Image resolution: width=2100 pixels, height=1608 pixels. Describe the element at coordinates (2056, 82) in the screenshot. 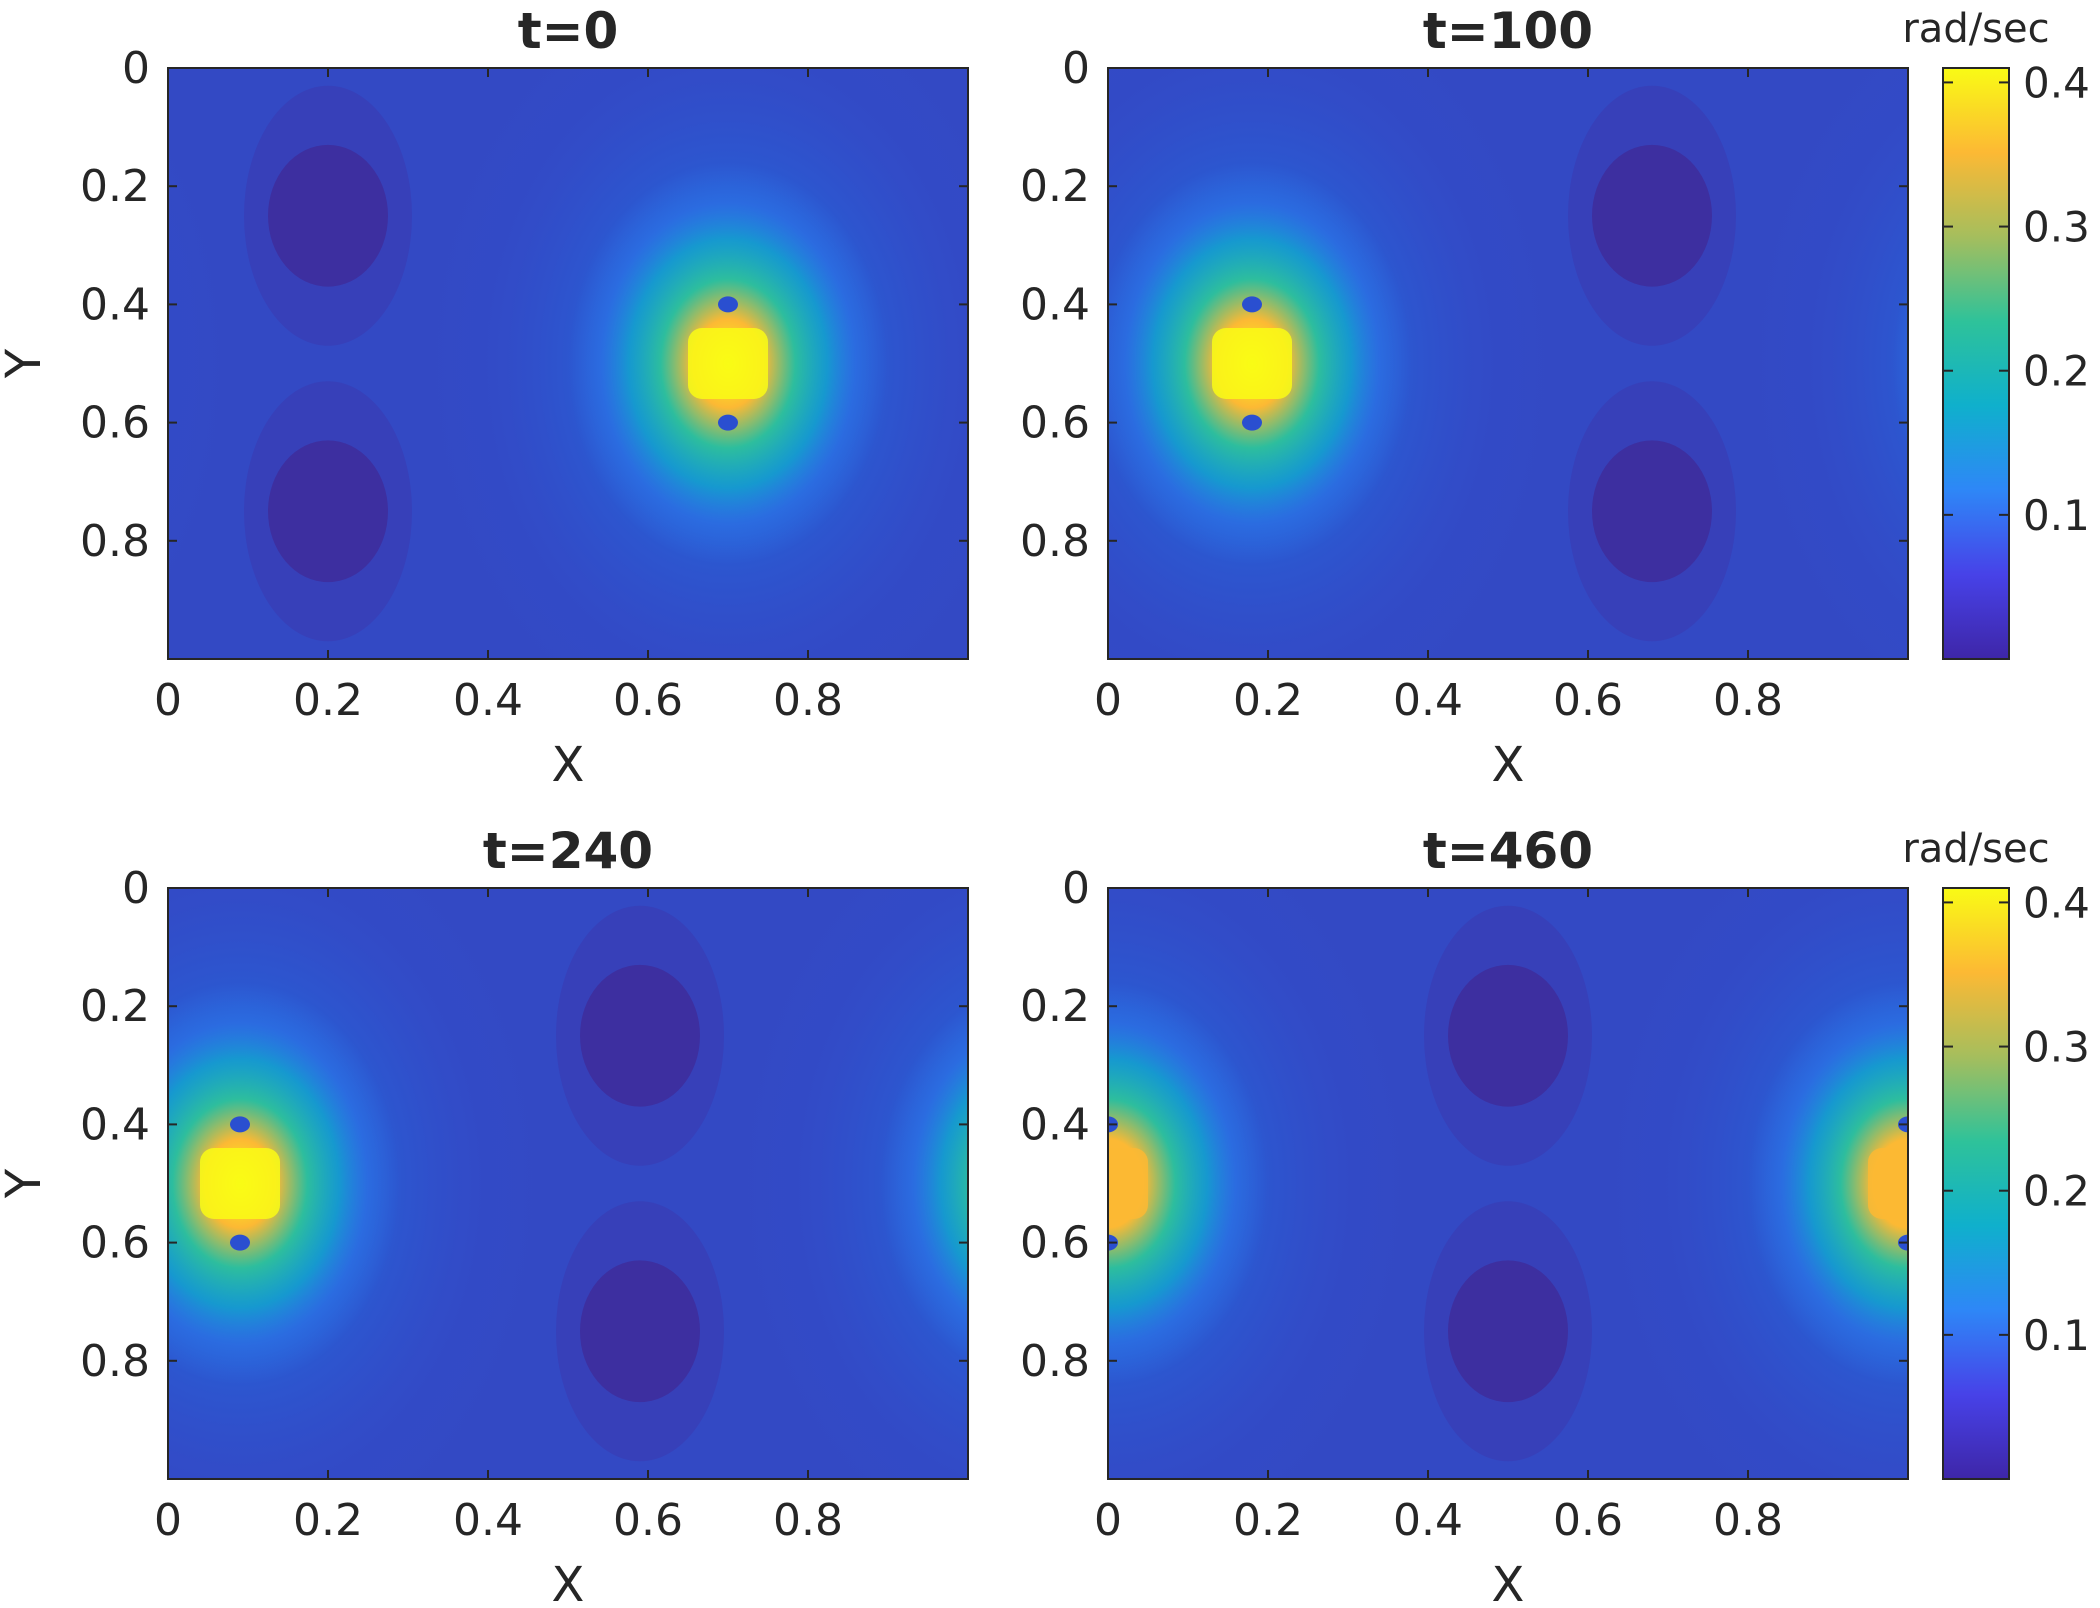

I see `colorbar-tick-label: 0.4` at that location.